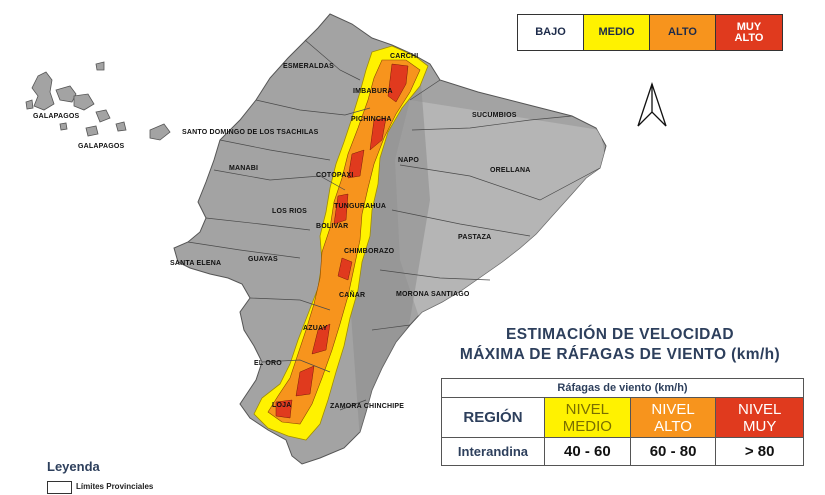  I want to click on province-label-imbabura: IMBABURA, so click(373, 91).